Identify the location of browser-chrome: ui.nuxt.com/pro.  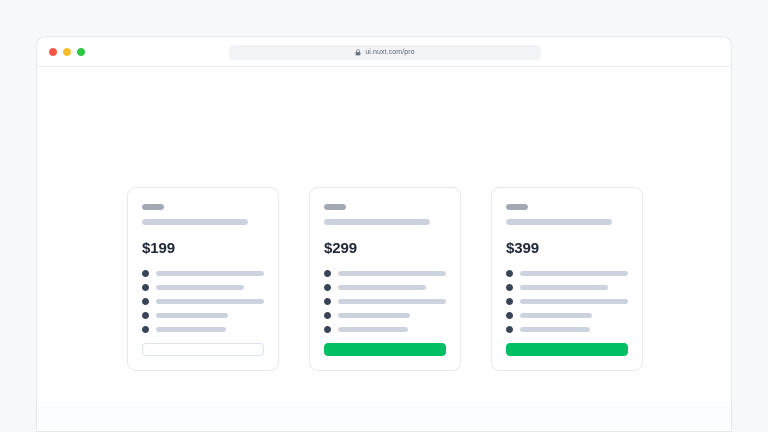
(384, 52).